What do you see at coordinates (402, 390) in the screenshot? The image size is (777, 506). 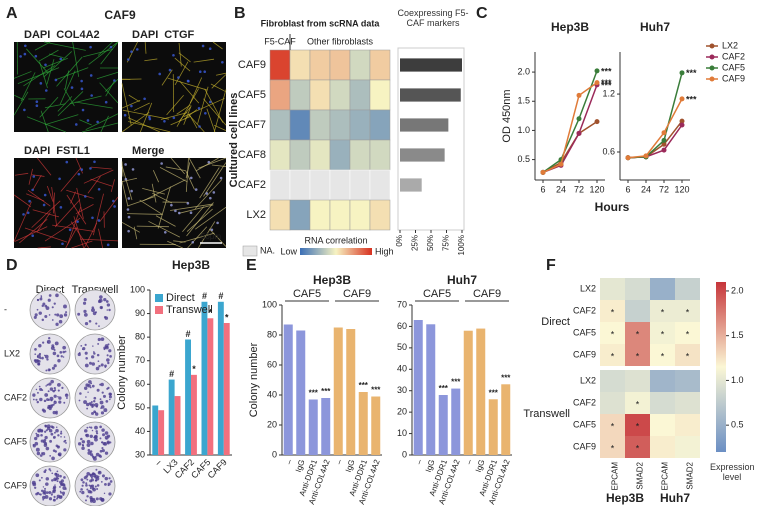 I see `y-tick-label: 30` at bounding box center [402, 390].